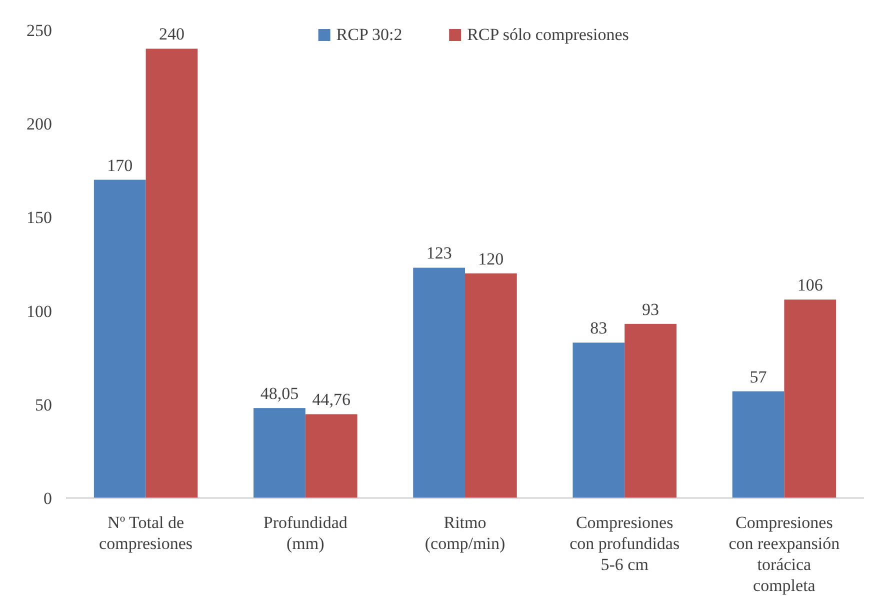 Image resolution: width=882 pixels, height=606 pixels. I want to click on y-tick-label: 200, so click(39, 124).